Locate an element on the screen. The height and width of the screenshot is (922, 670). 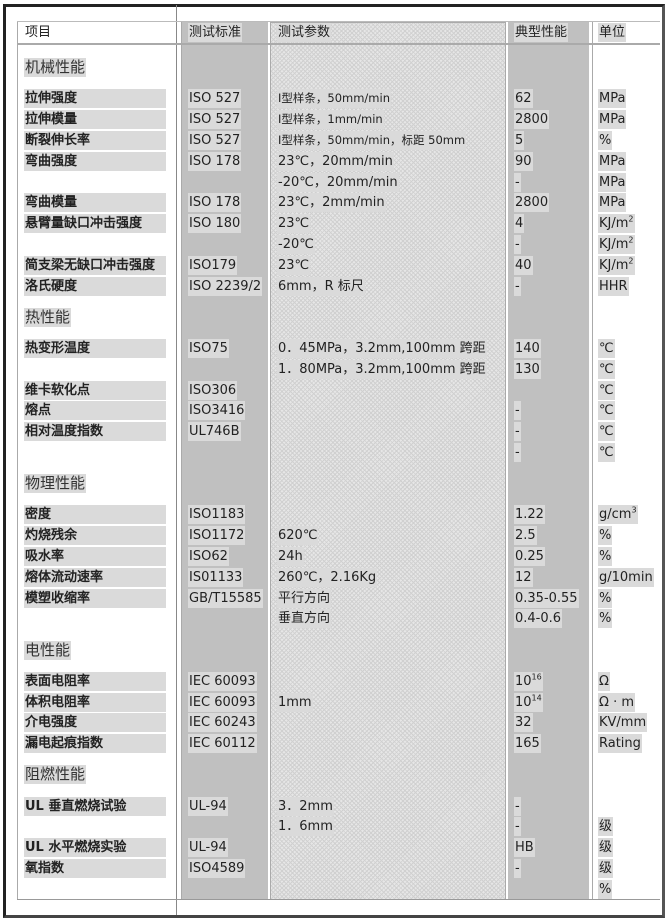
section-row: 电性能 is located at coordinates (335, 650).